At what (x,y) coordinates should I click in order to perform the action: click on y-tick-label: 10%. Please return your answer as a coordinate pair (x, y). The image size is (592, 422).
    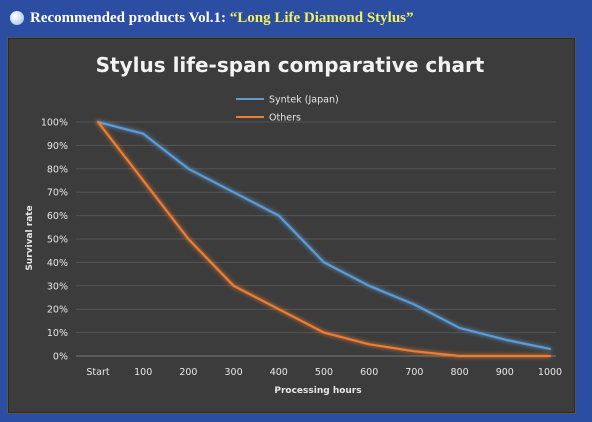
    Looking at the image, I should click on (57, 333).